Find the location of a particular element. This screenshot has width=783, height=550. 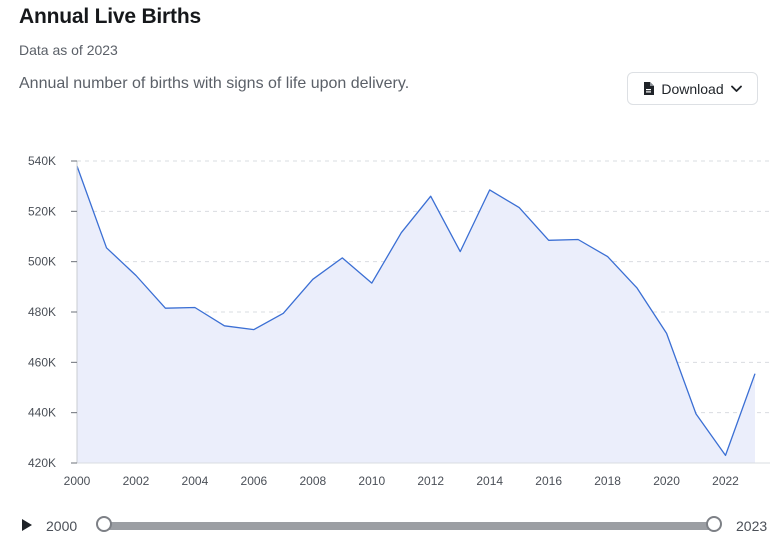

slider-end-handle is located at coordinates (714, 524).